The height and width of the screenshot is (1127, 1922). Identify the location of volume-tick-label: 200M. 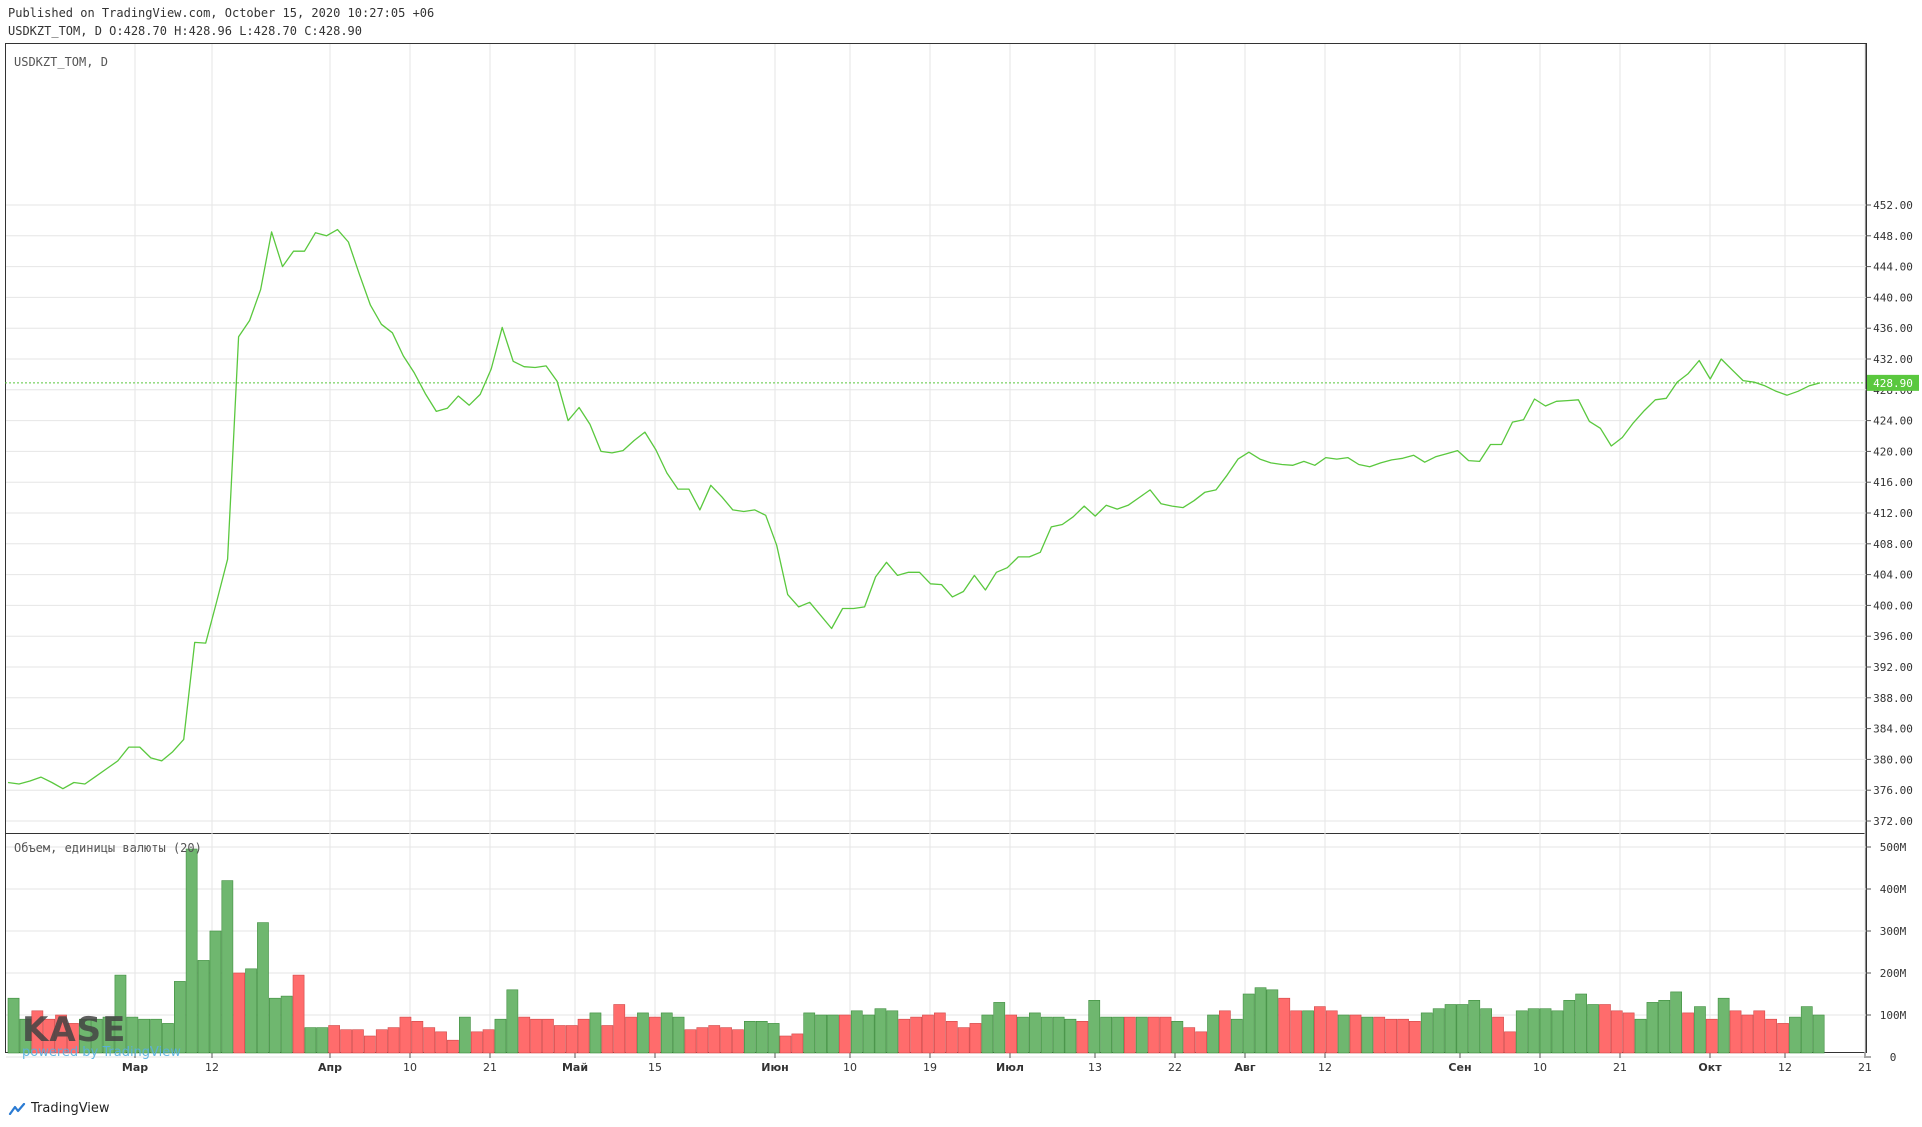
(1893, 973).